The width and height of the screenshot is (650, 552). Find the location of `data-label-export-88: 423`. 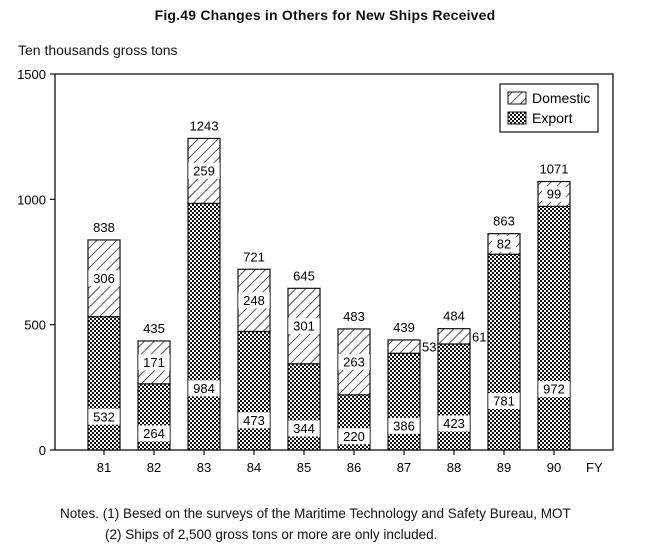

data-label-export-88: 423 is located at coordinates (454, 423).